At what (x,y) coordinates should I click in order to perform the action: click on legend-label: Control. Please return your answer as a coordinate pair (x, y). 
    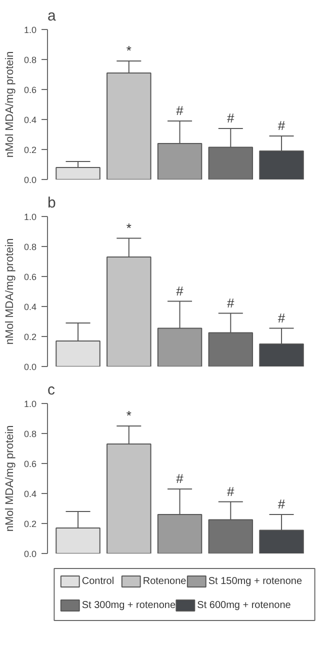
    Looking at the image, I should click on (98, 581).